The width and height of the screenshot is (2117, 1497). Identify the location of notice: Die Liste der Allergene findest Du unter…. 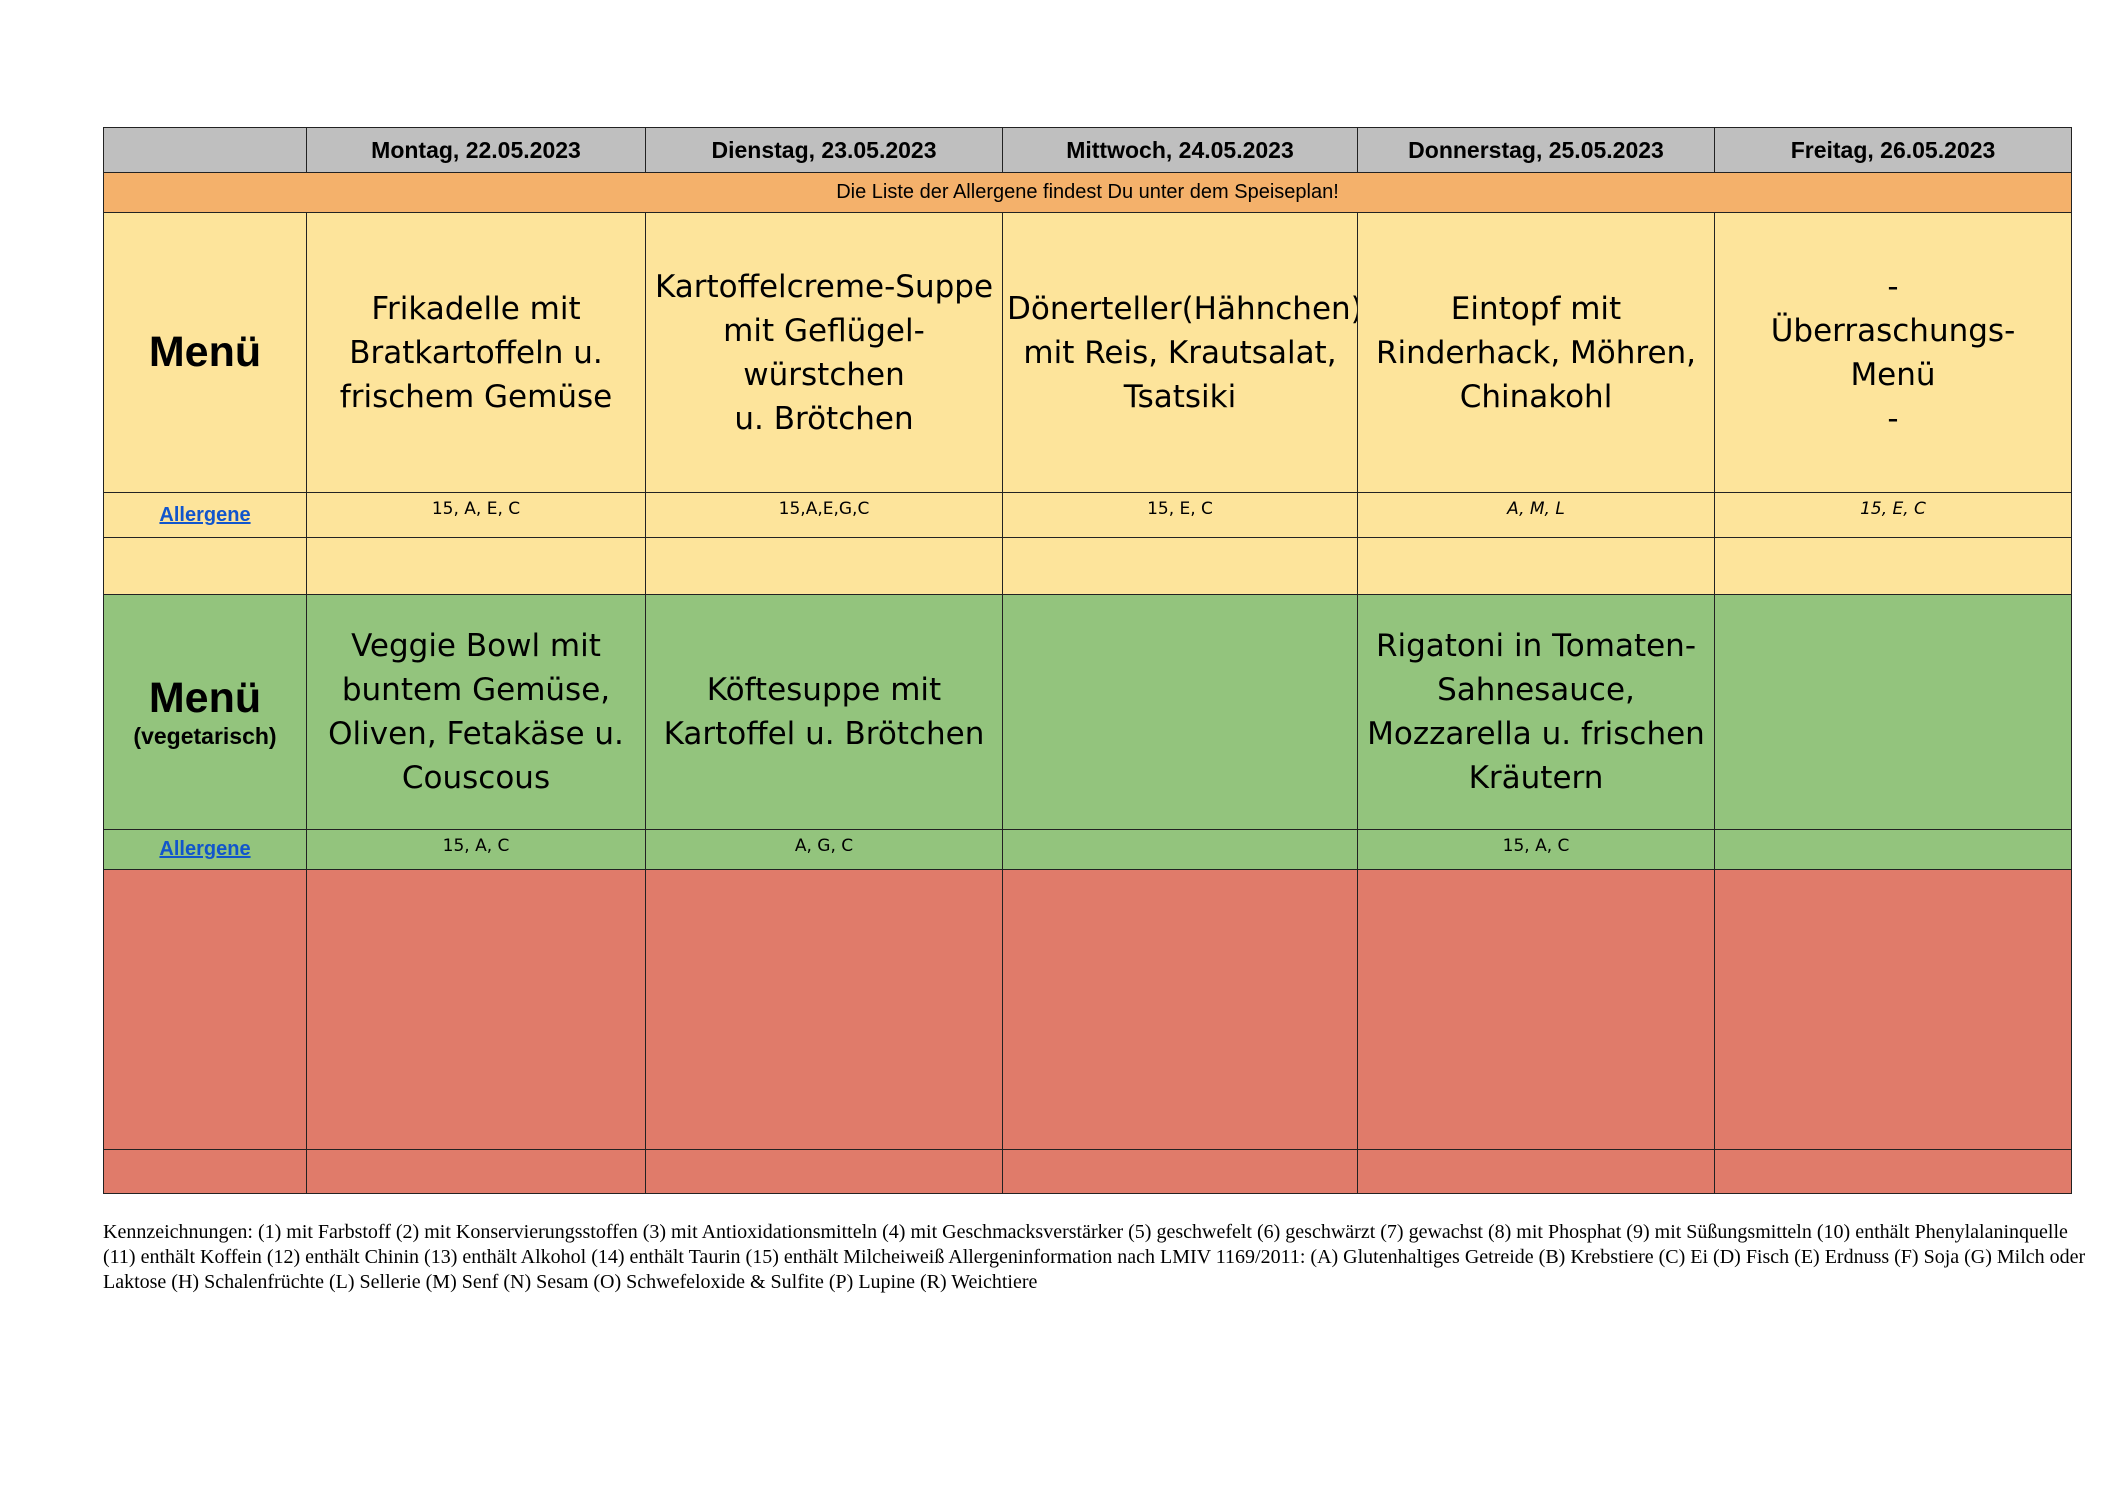
(1087, 192).